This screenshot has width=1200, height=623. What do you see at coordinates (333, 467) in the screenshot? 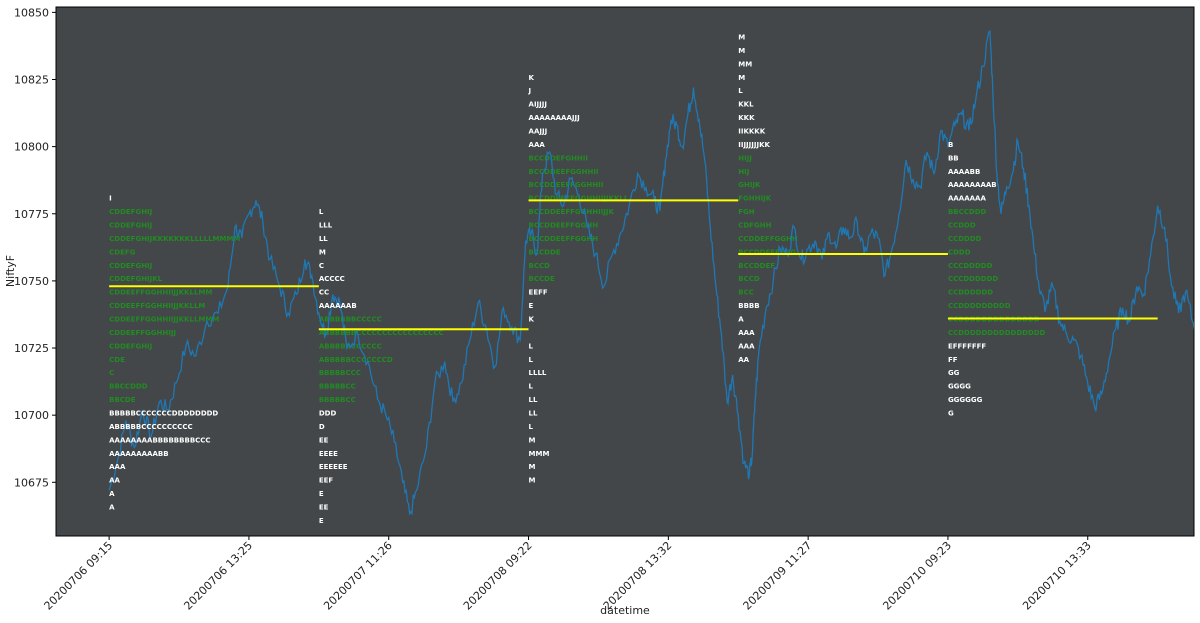
I see `tpo-row-1-19: EEEEEE` at bounding box center [333, 467].